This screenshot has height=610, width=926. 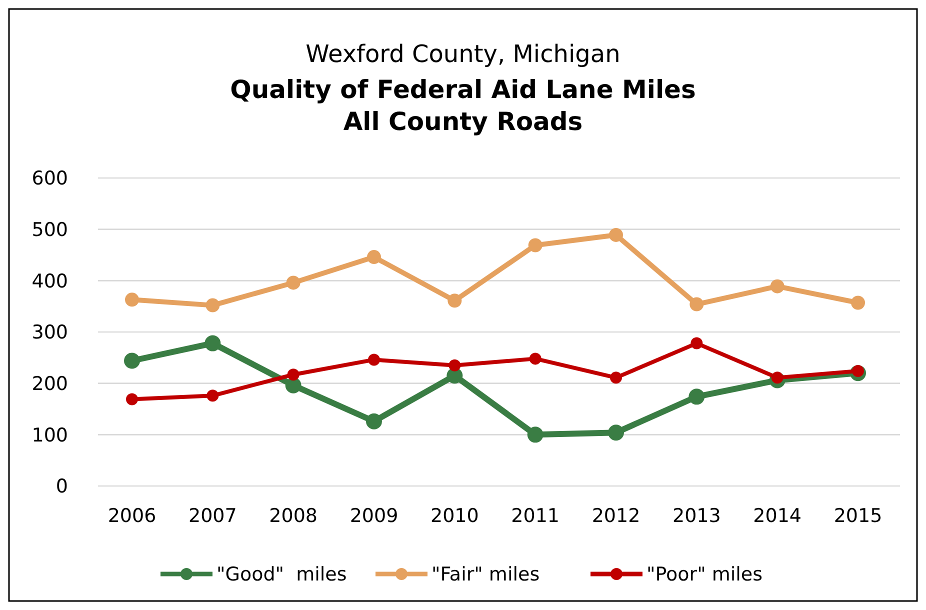 I want to click on x-tick-label: 2009, so click(x=374, y=516).